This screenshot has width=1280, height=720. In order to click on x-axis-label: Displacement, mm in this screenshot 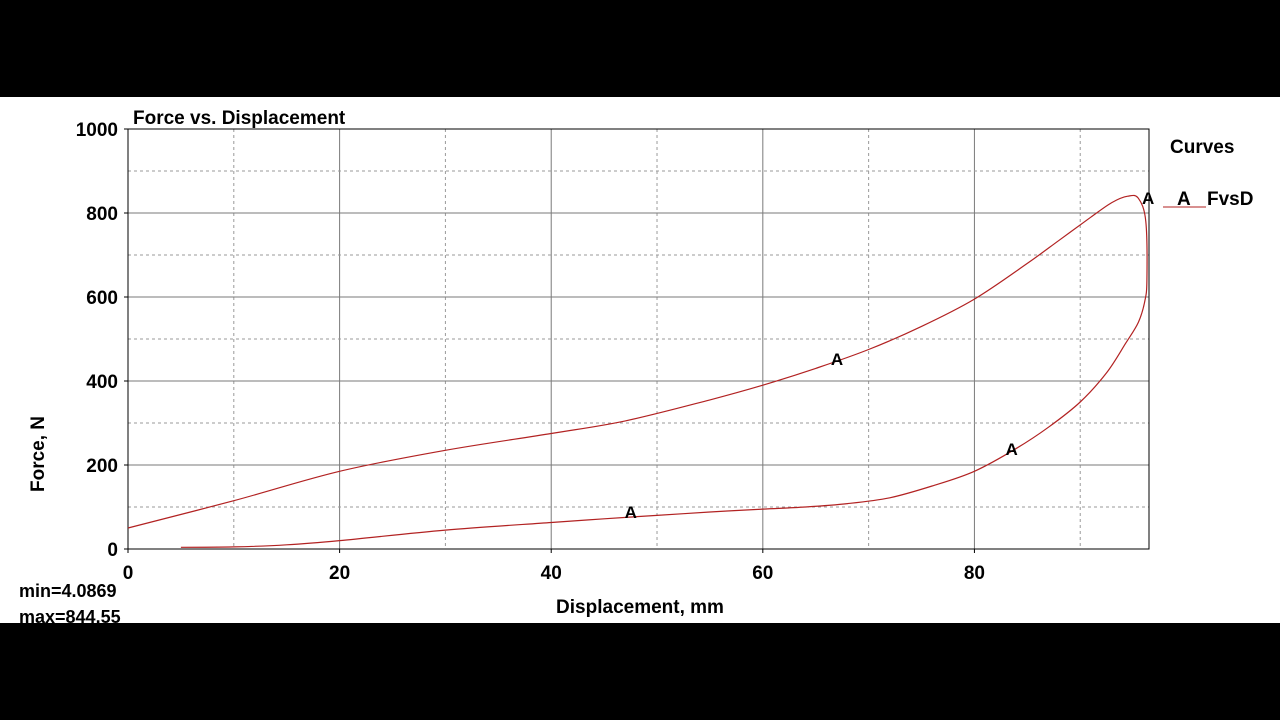, I will do `click(640, 607)`.